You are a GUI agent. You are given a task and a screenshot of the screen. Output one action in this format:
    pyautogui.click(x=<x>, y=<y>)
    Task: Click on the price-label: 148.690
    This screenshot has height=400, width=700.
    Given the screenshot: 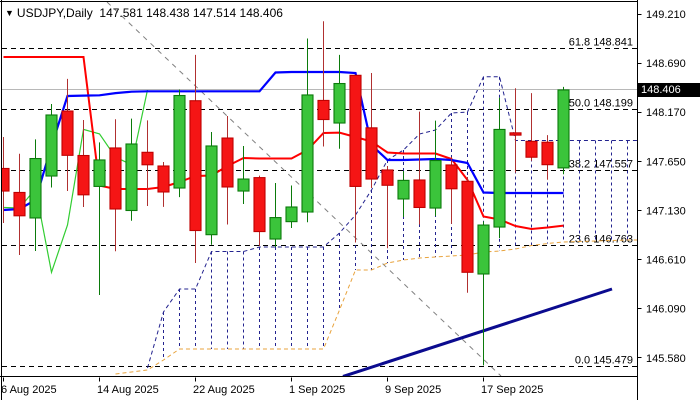 What is the action you would take?
    pyautogui.click(x=666, y=64)
    